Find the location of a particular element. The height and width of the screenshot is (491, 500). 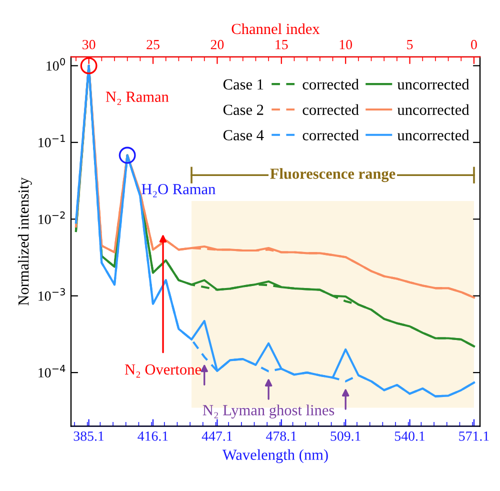

x-tick-label: 540.1 is located at coordinates (409, 436).